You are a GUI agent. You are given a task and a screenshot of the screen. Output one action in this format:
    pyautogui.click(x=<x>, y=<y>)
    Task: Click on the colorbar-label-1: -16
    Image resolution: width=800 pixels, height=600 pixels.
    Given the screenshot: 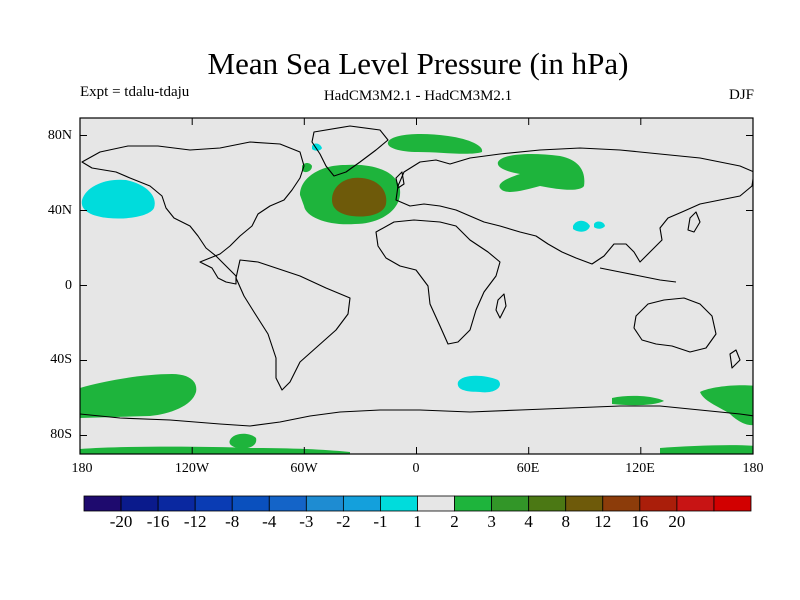 What is the action you would take?
    pyautogui.click(x=158, y=521)
    